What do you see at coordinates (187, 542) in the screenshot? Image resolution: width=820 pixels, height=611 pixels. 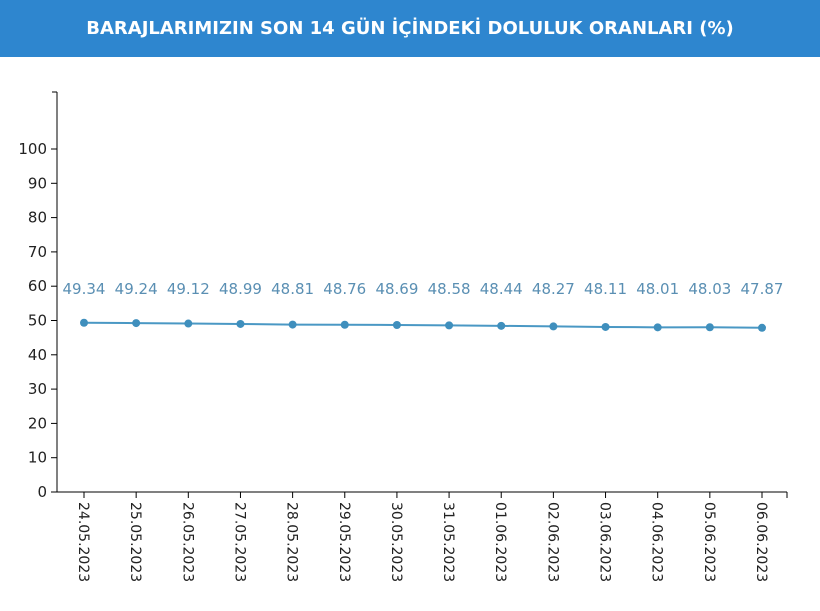 I see `x-tick-label: 26.05.2023` at bounding box center [187, 542].